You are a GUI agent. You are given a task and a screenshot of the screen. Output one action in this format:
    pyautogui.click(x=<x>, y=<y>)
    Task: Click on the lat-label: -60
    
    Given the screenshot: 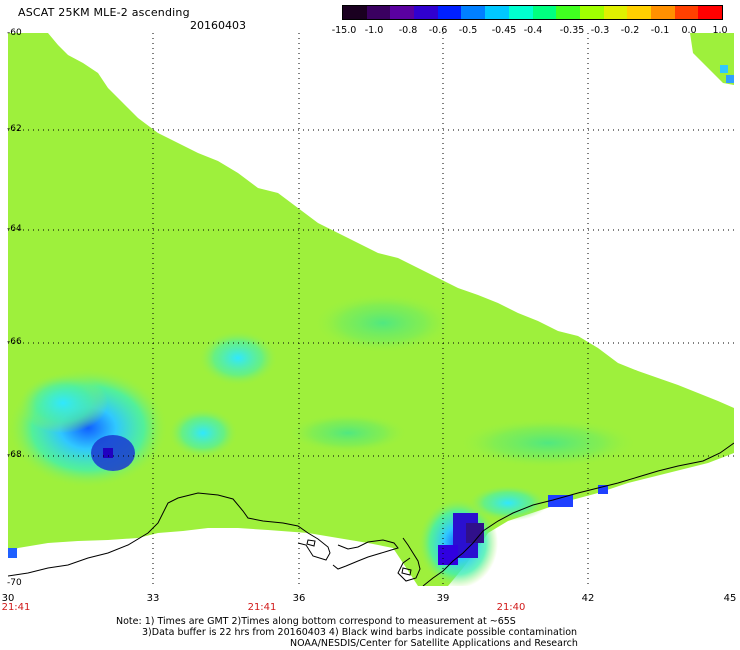 What is the action you would take?
    pyautogui.click(x=14, y=33)
    